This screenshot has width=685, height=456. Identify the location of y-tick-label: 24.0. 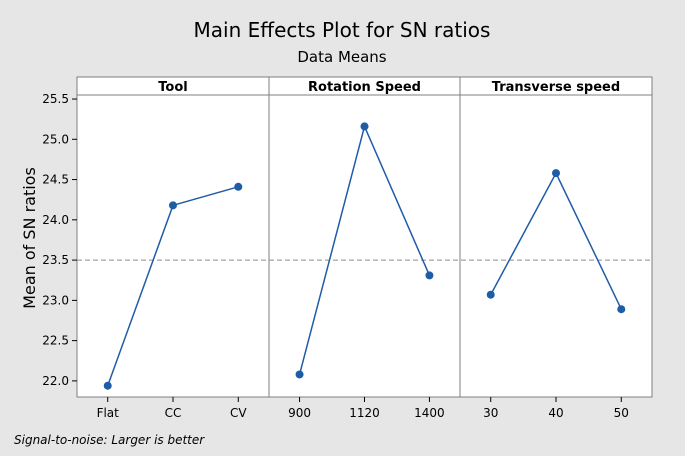
(55, 220).